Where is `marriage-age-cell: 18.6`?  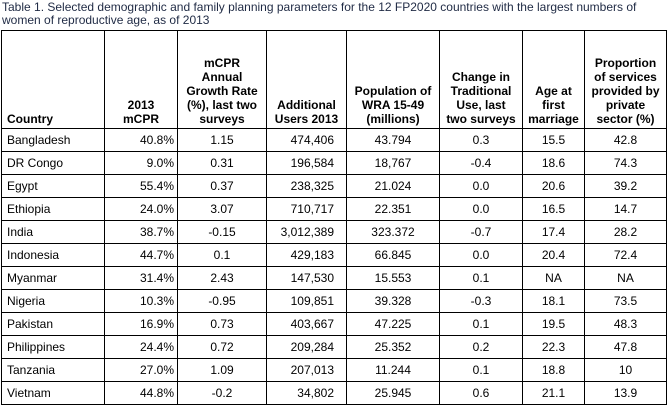
marriage-age-cell: 18.6 is located at coordinates (553, 163).